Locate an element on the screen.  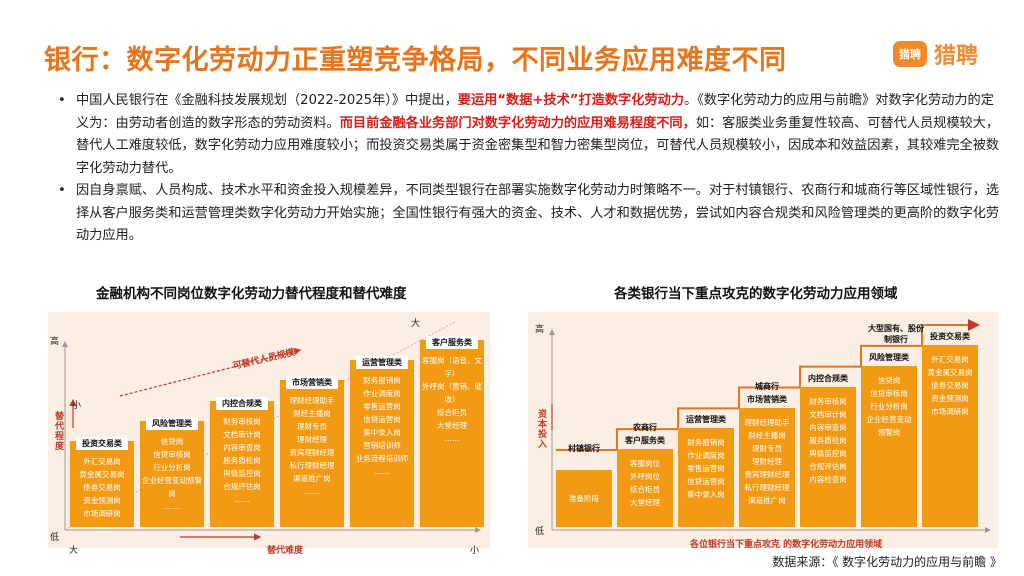
right-step-4-item-3: 理财专员 is located at coordinates (767, 448).